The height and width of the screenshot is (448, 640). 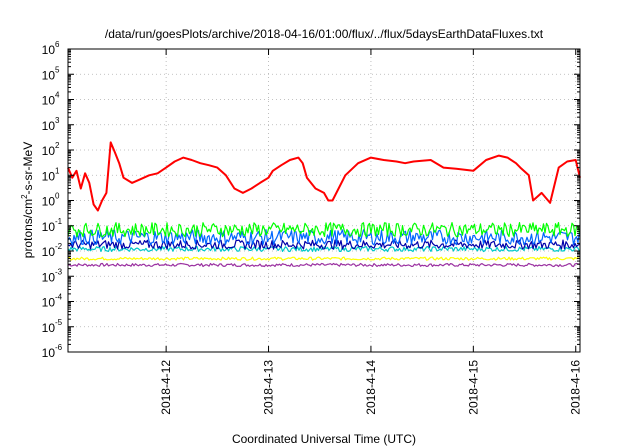 I want to click on x-tick-label: 2018-4-12, so click(x=166, y=387).